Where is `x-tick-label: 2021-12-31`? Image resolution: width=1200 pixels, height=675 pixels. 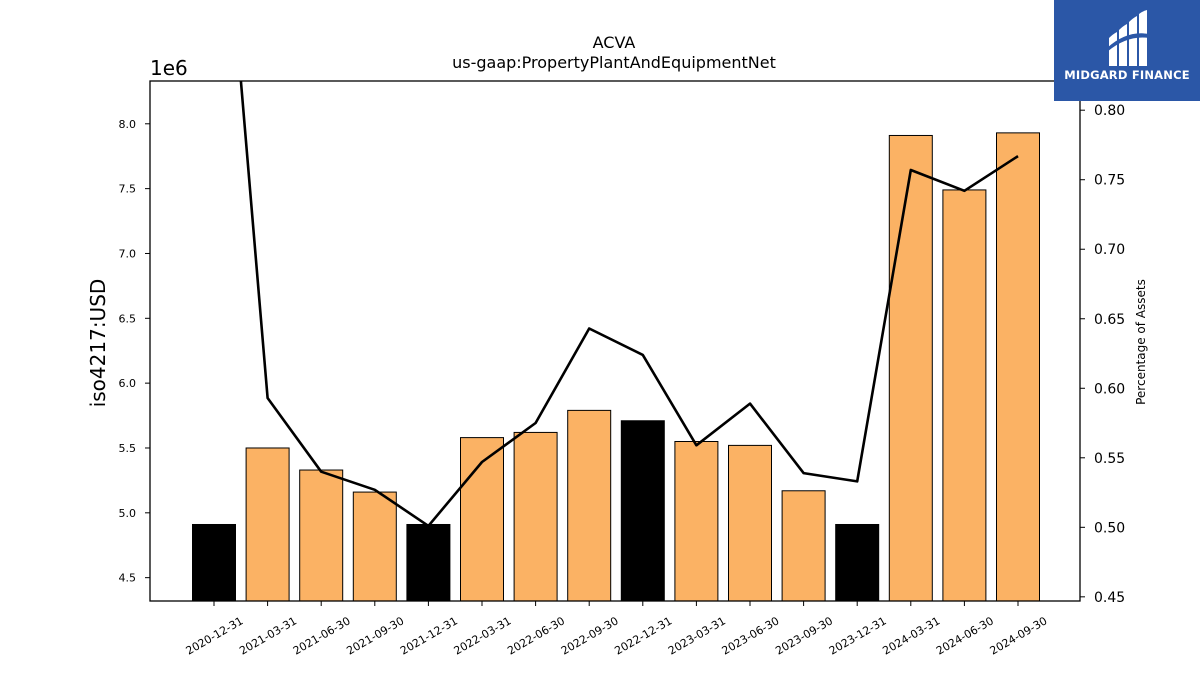 x-tick-label: 2021-12-31 is located at coordinates (429, 635).